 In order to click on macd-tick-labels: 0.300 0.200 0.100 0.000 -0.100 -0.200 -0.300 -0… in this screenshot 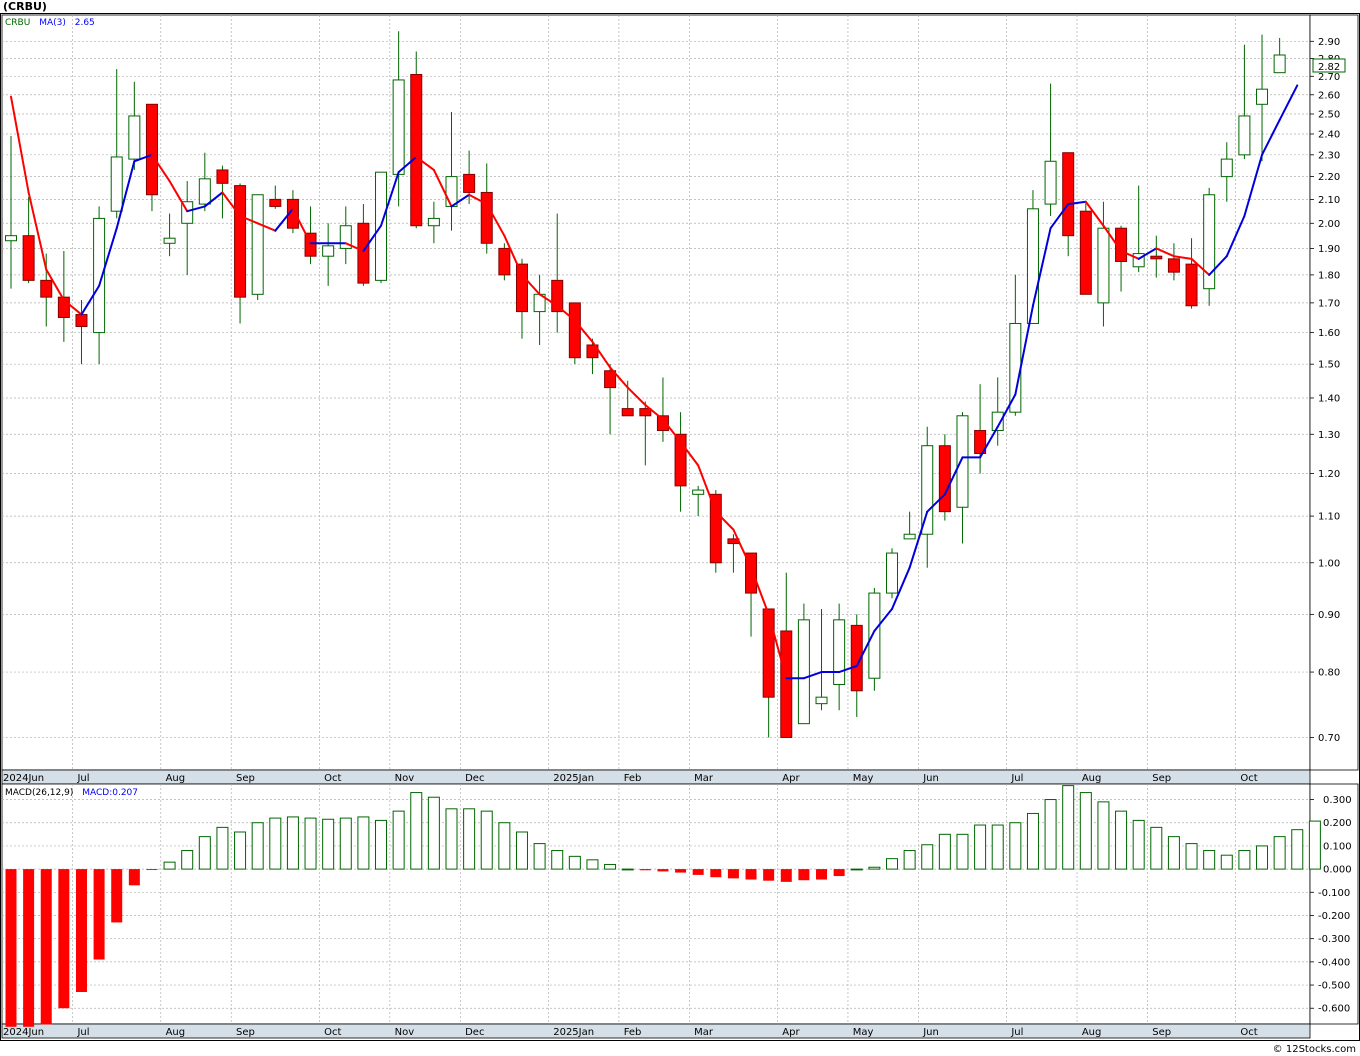, I will do `click(1335, 905)`.